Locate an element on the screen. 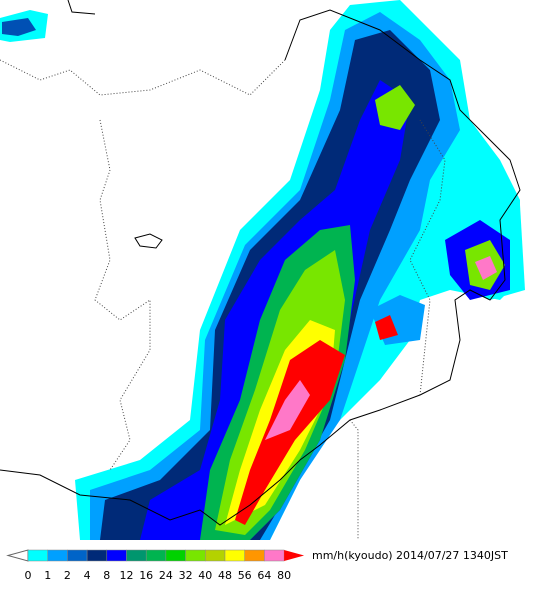  legend-under is located at coordinates (17, 555).